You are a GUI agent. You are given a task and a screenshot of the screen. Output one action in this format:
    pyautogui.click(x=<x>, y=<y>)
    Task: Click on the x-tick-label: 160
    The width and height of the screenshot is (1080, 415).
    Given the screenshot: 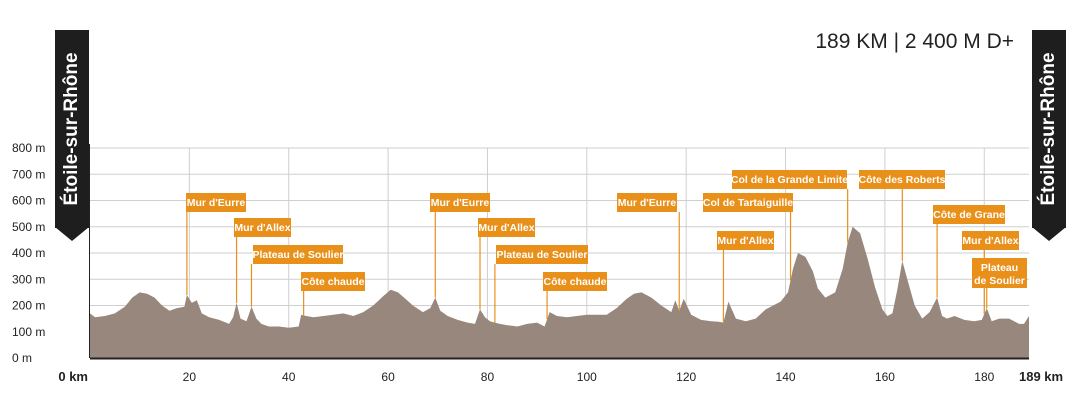 What is the action you would take?
    pyautogui.click(x=885, y=377)
    